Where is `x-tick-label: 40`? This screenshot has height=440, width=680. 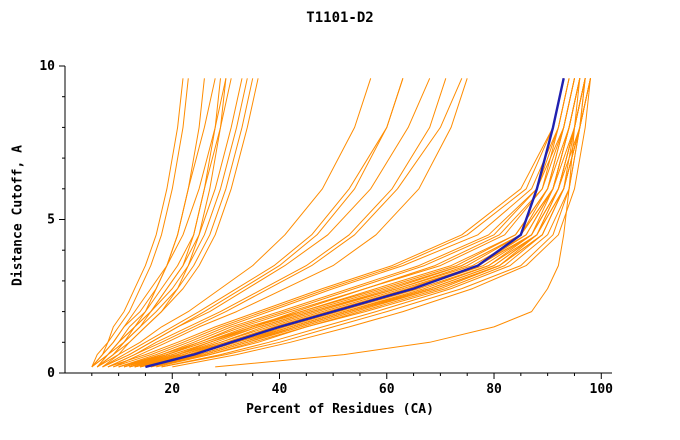 x-tick-label: 40 is located at coordinates (280, 389).